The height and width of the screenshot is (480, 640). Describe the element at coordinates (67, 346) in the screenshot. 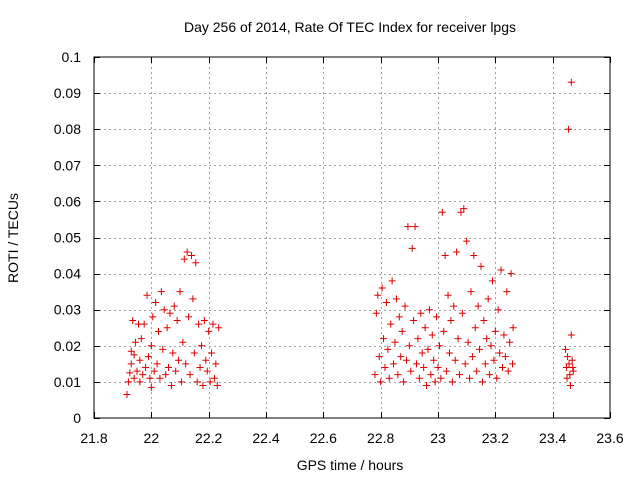

I see `y-tick-label: 0.02` at that location.